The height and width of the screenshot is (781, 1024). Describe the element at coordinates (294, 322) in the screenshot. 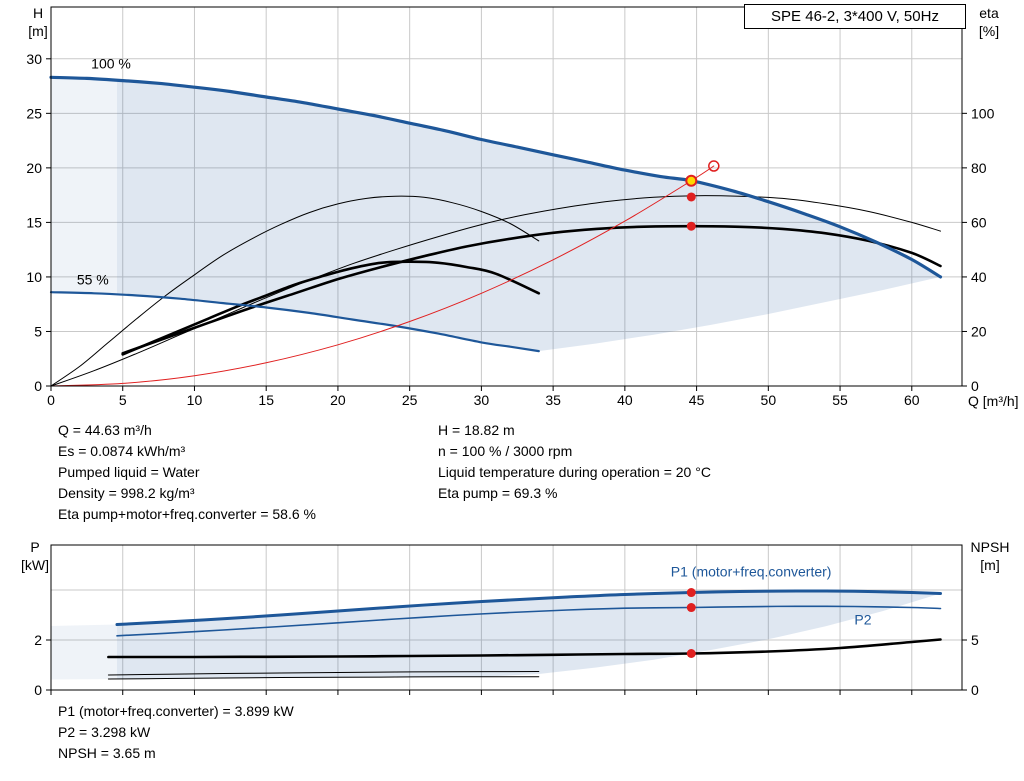

I see `head-55-curve` at that location.